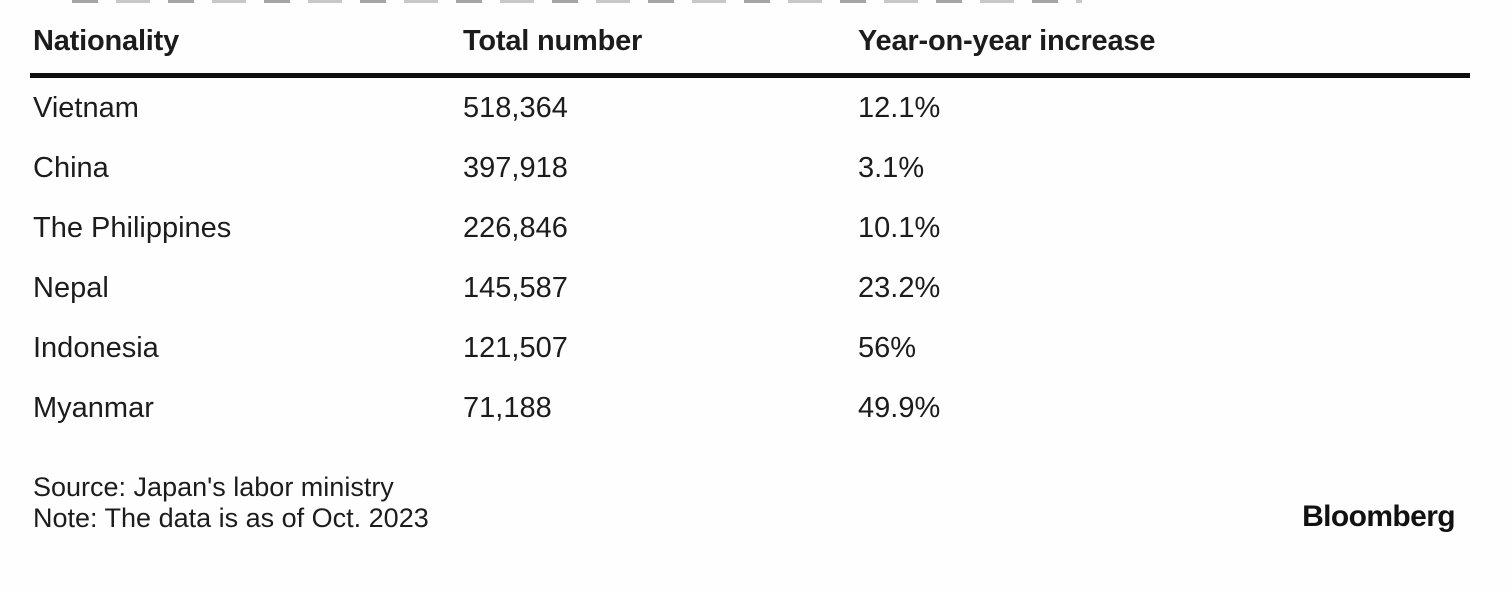 The width and height of the screenshot is (1512, 592). Describe the element at coordinates (515, 107) in the screenshot. I see `total-number-cell: 518,364` at that location.